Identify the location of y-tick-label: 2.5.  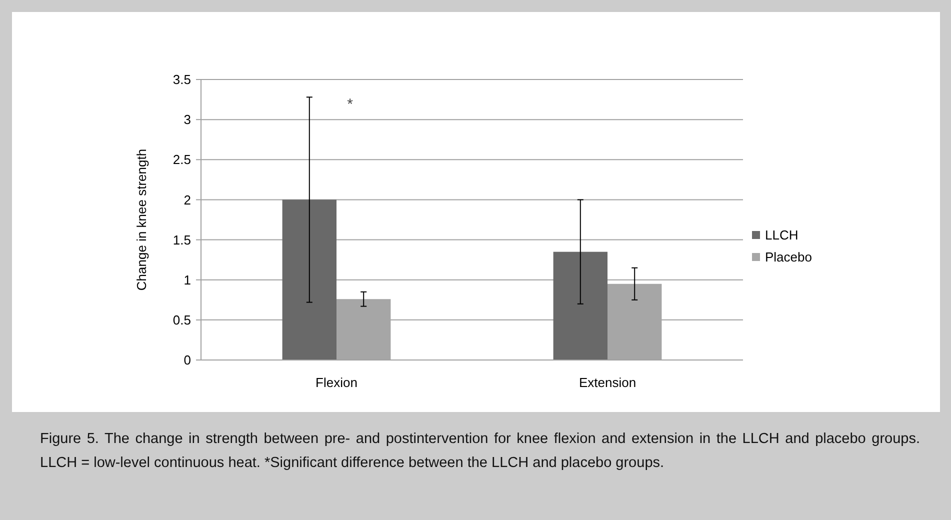
(181, 160).